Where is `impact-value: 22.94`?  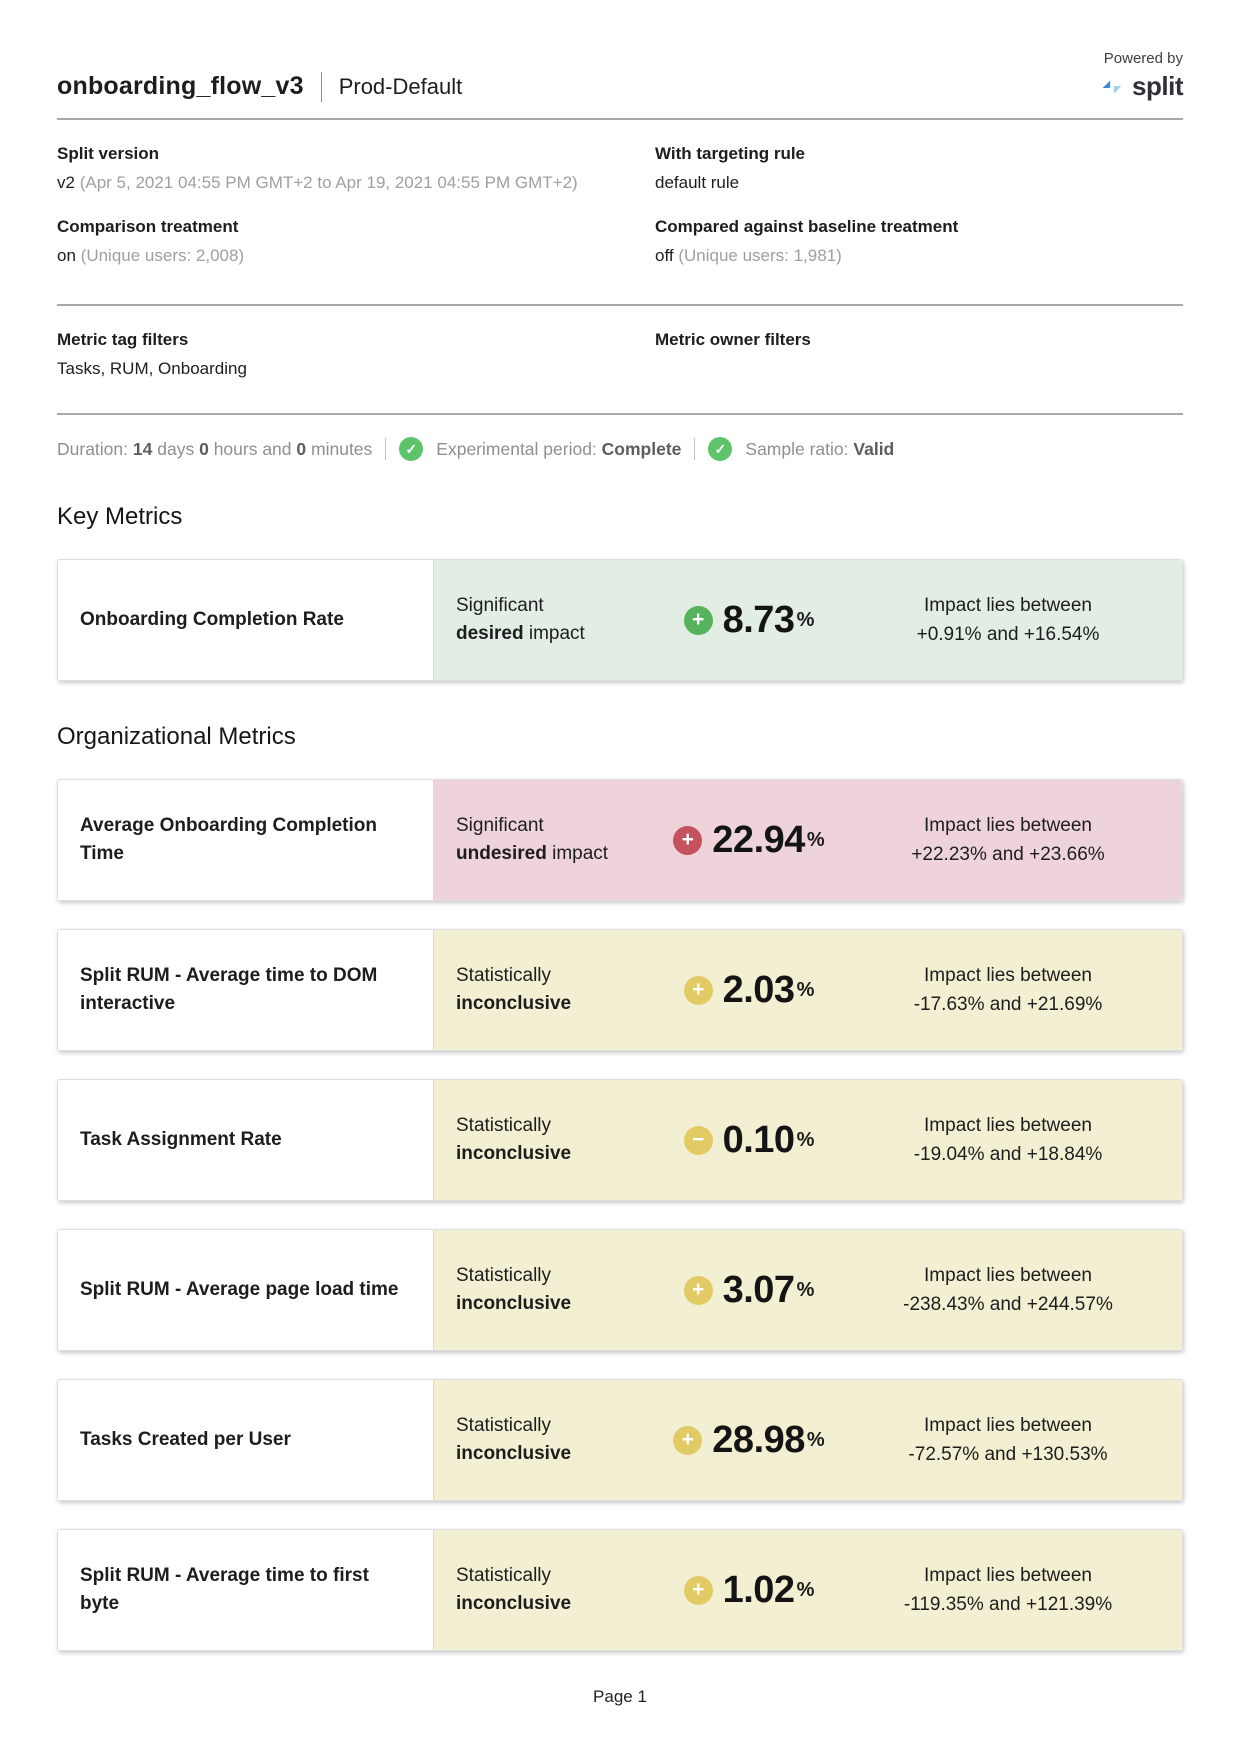 impact-value: 22.94 is located at coordinates (758, 839).